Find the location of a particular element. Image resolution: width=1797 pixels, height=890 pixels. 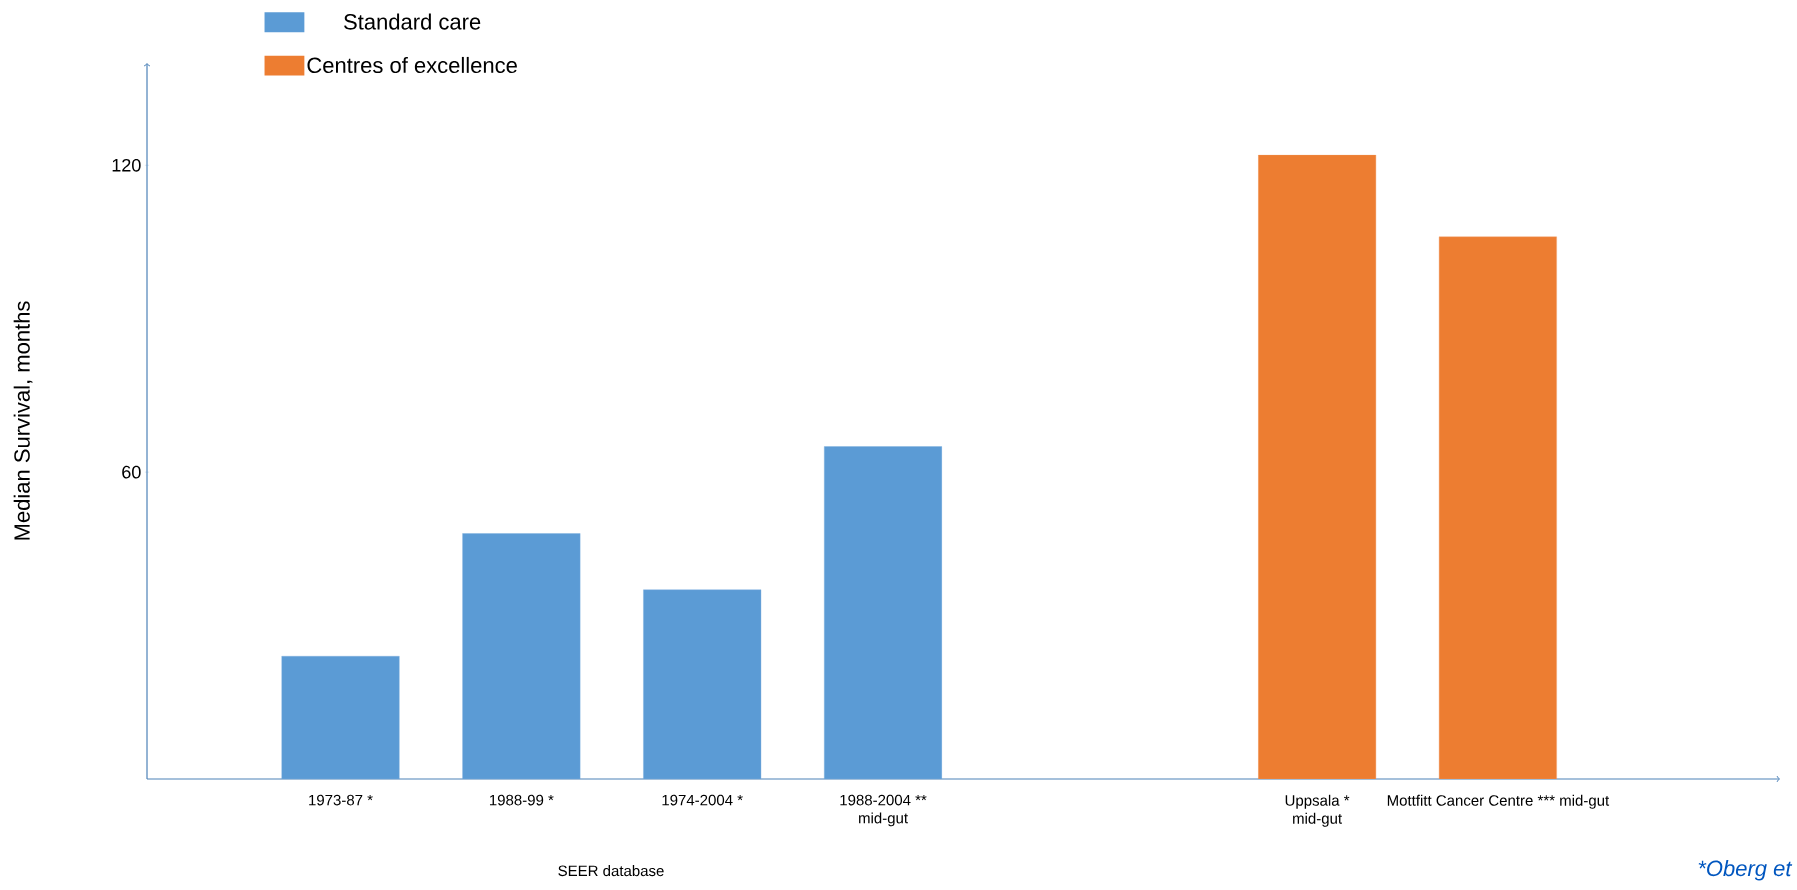

x-tick-label: Uppsala * mid-gut is located at coordinates (1317, 810).